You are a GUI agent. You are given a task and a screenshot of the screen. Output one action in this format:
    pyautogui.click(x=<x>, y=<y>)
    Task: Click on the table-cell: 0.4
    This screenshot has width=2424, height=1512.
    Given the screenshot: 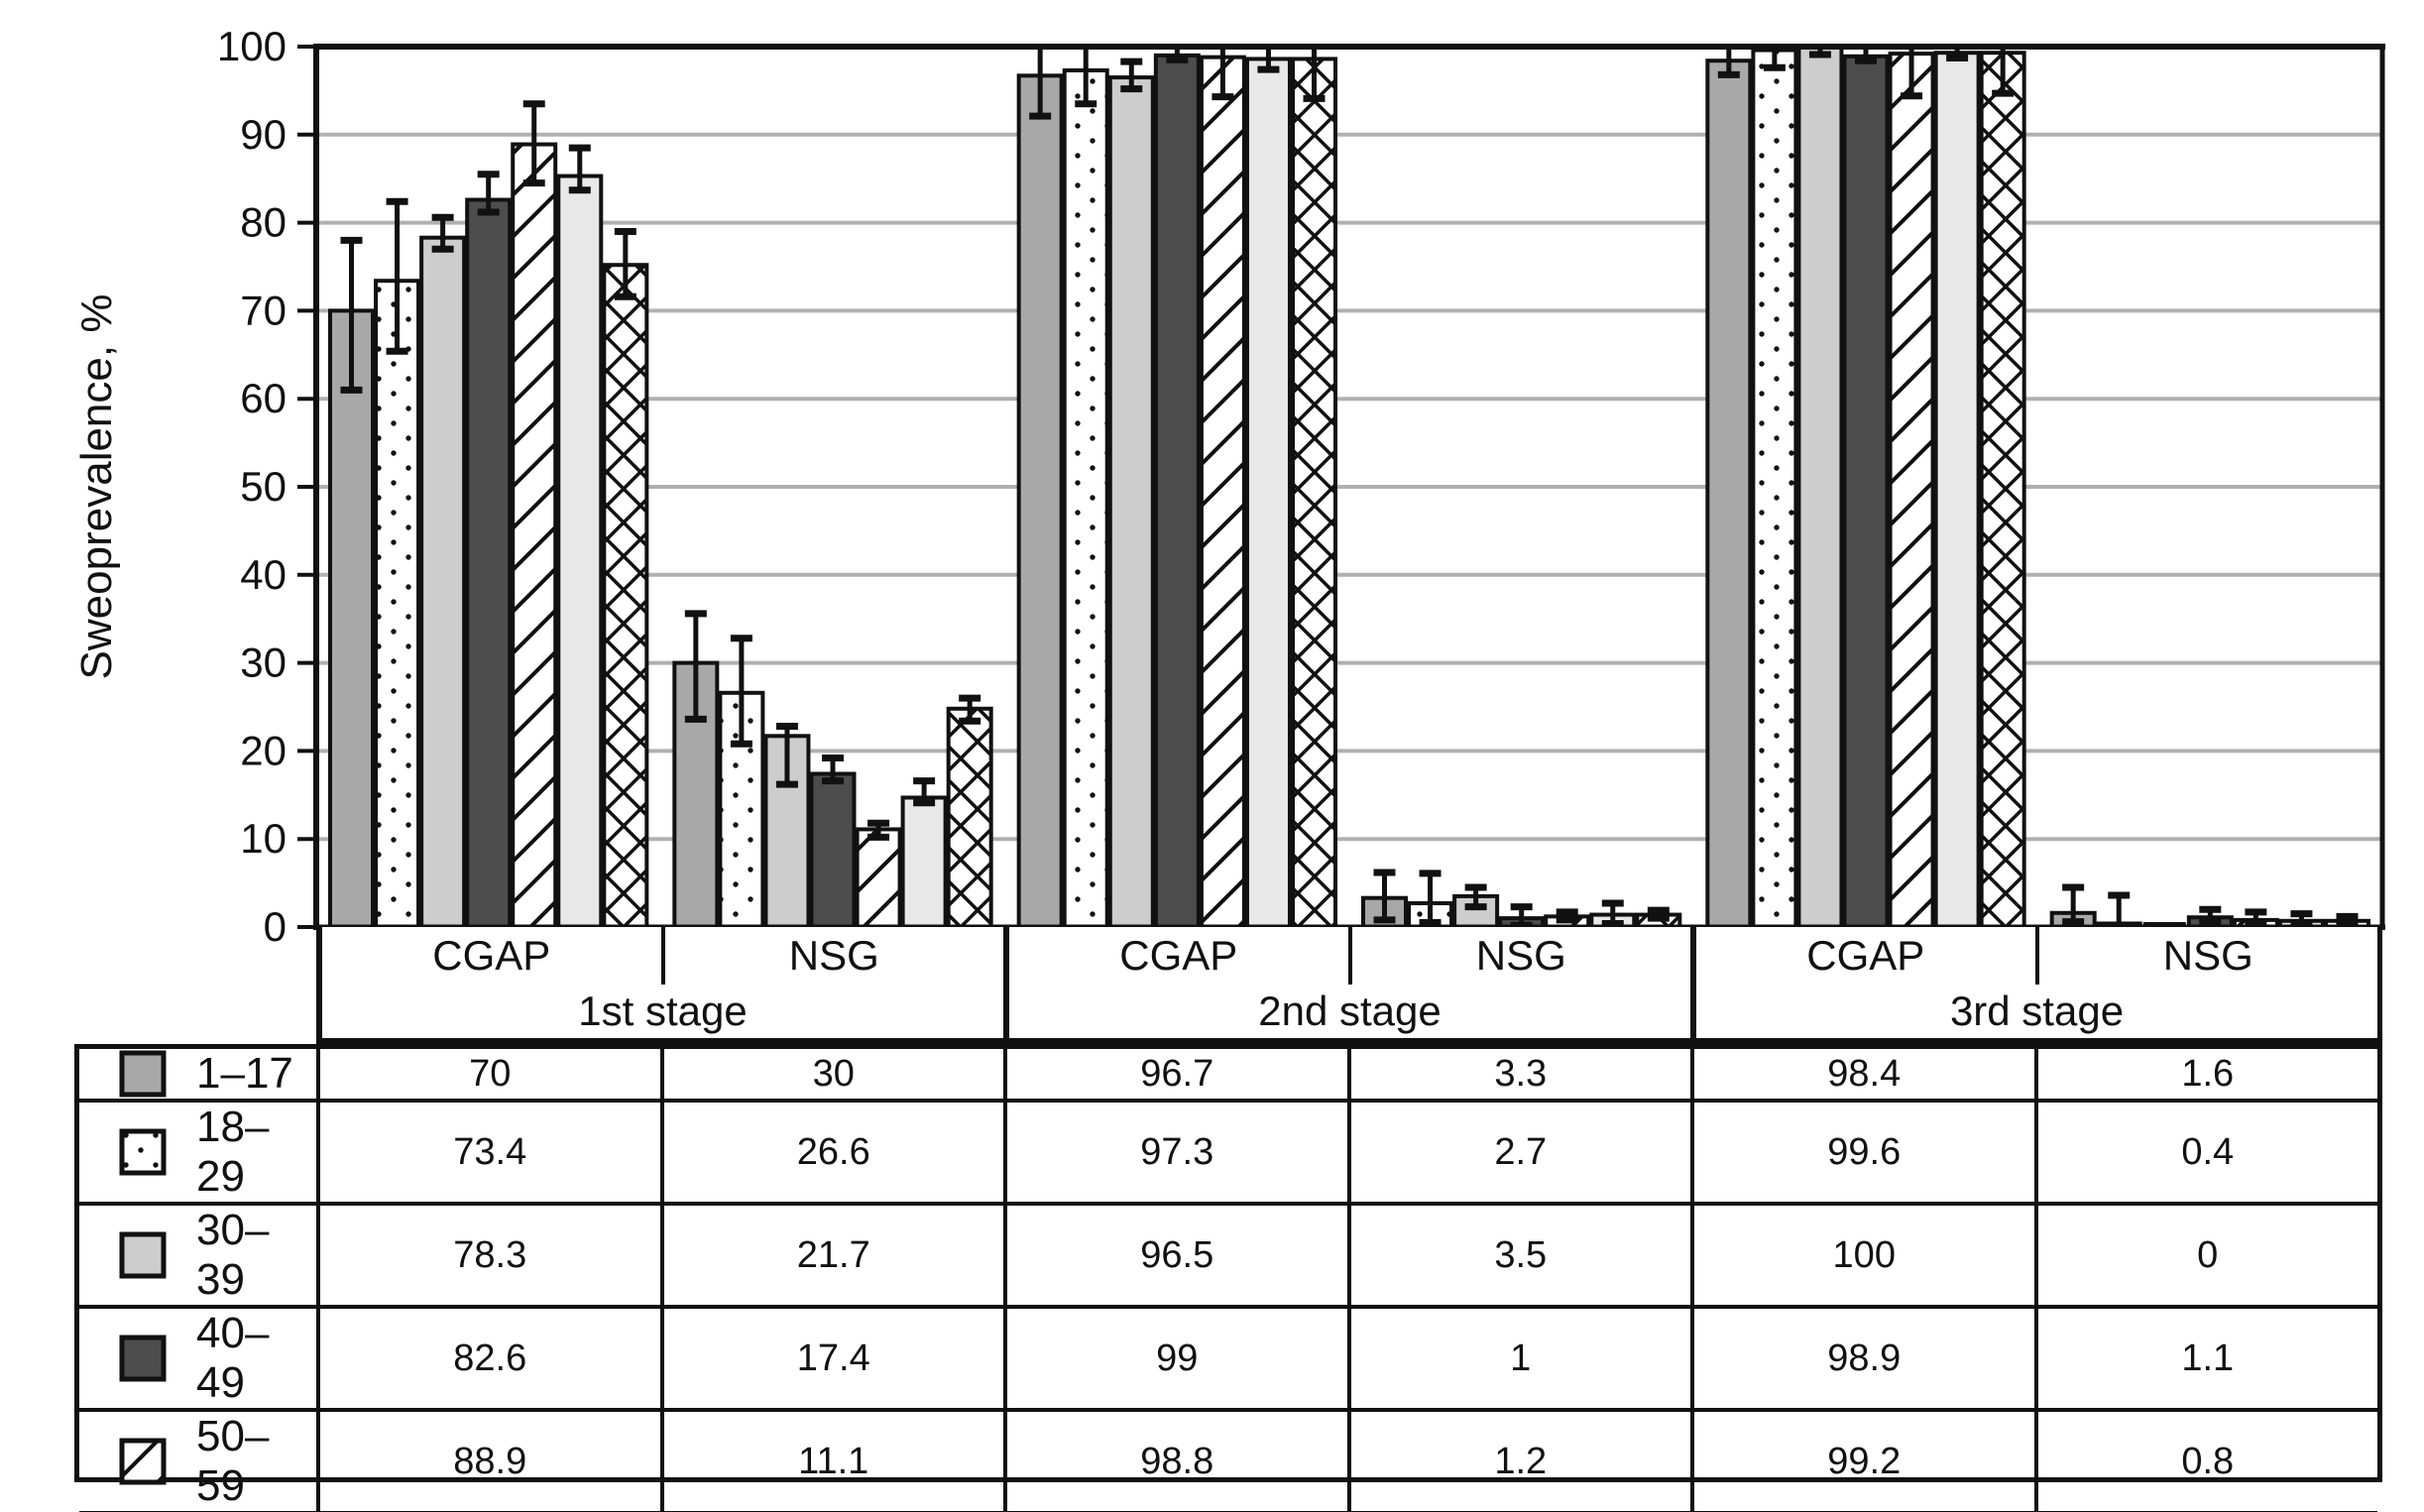 What is the action you would take?
    pyautogui.click(x=2205, y=1150)
    